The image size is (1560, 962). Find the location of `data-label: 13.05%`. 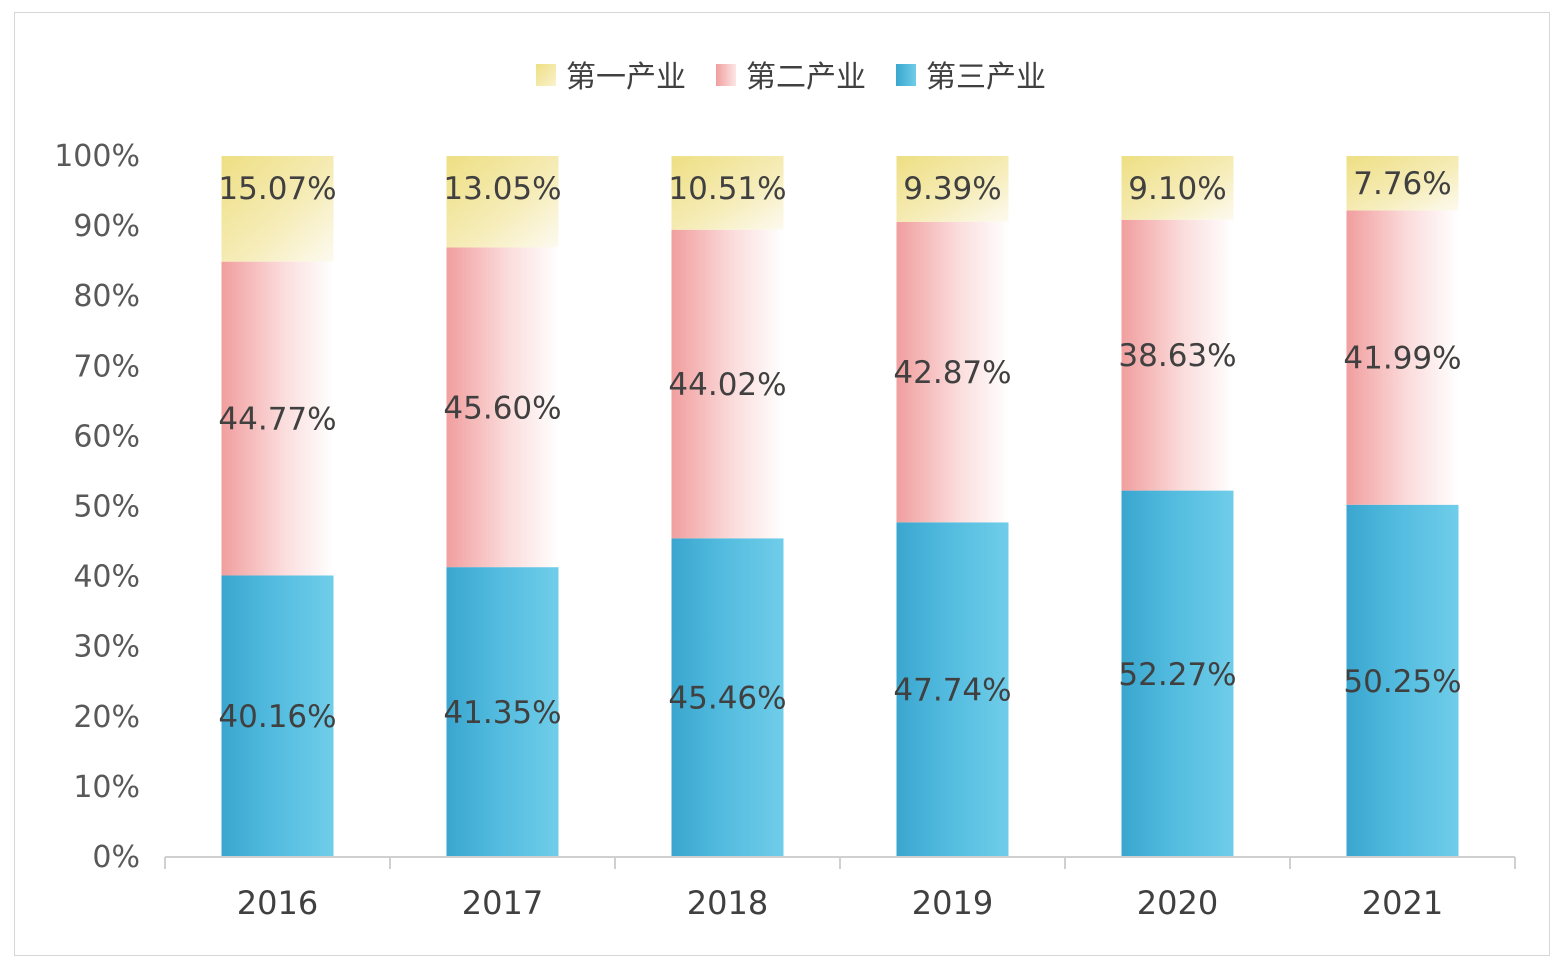

data-label: 13.05% is located at coordinates (502, 189).